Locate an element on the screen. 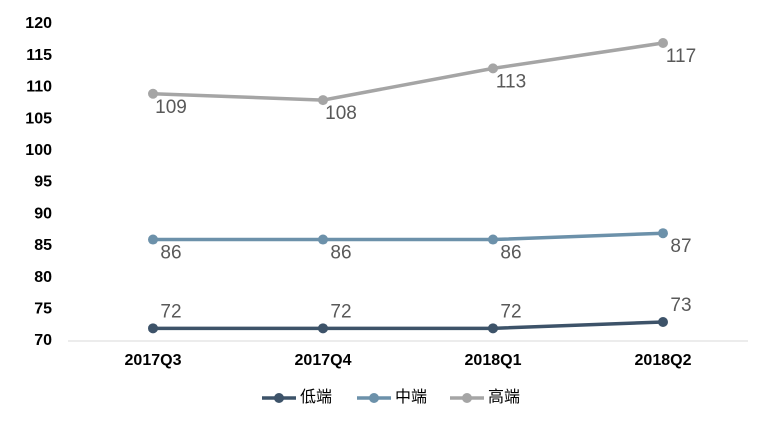 The width and height of the screenshot is (766, 422). x-tick-label: 2017Q4 is located at coordinates (323, 360).